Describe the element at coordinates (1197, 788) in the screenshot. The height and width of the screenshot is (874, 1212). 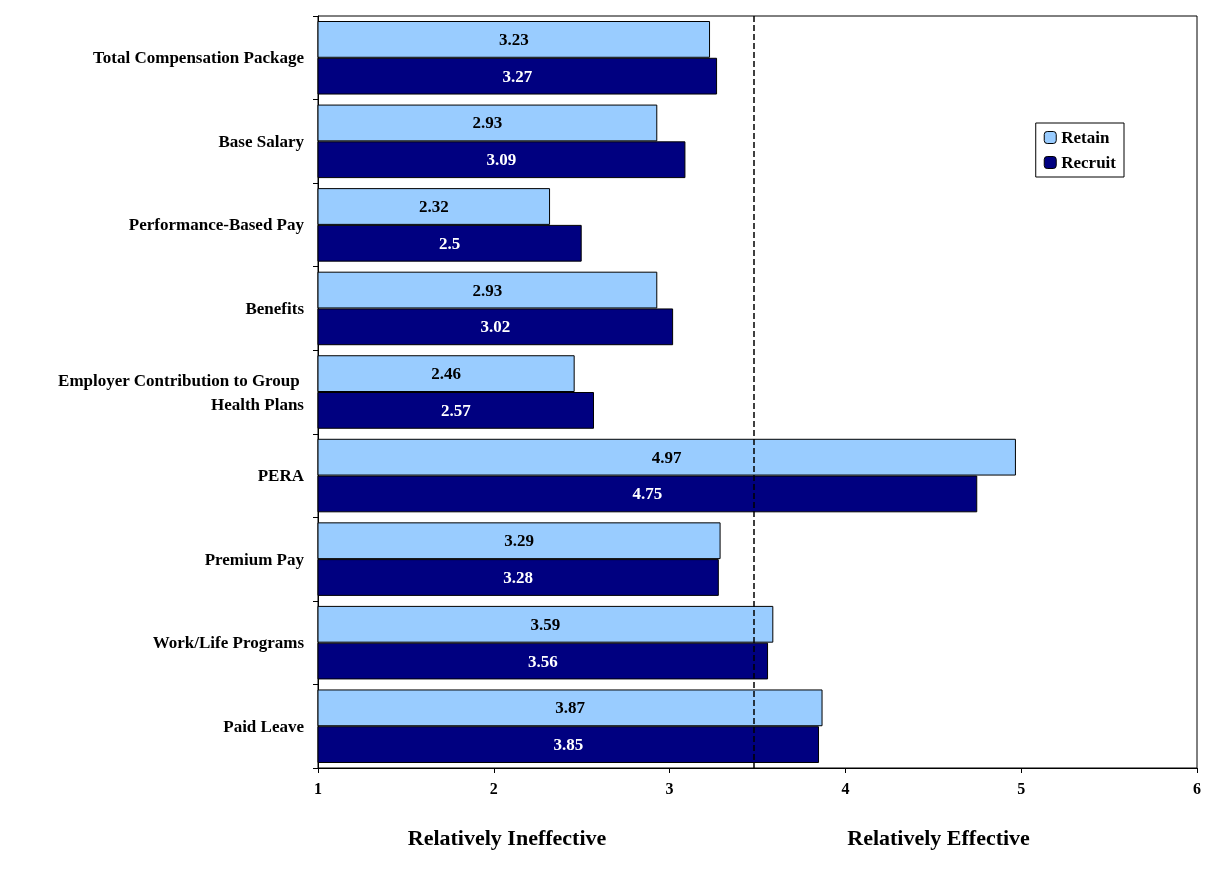
I see `x-tick-label: 6` at that location.